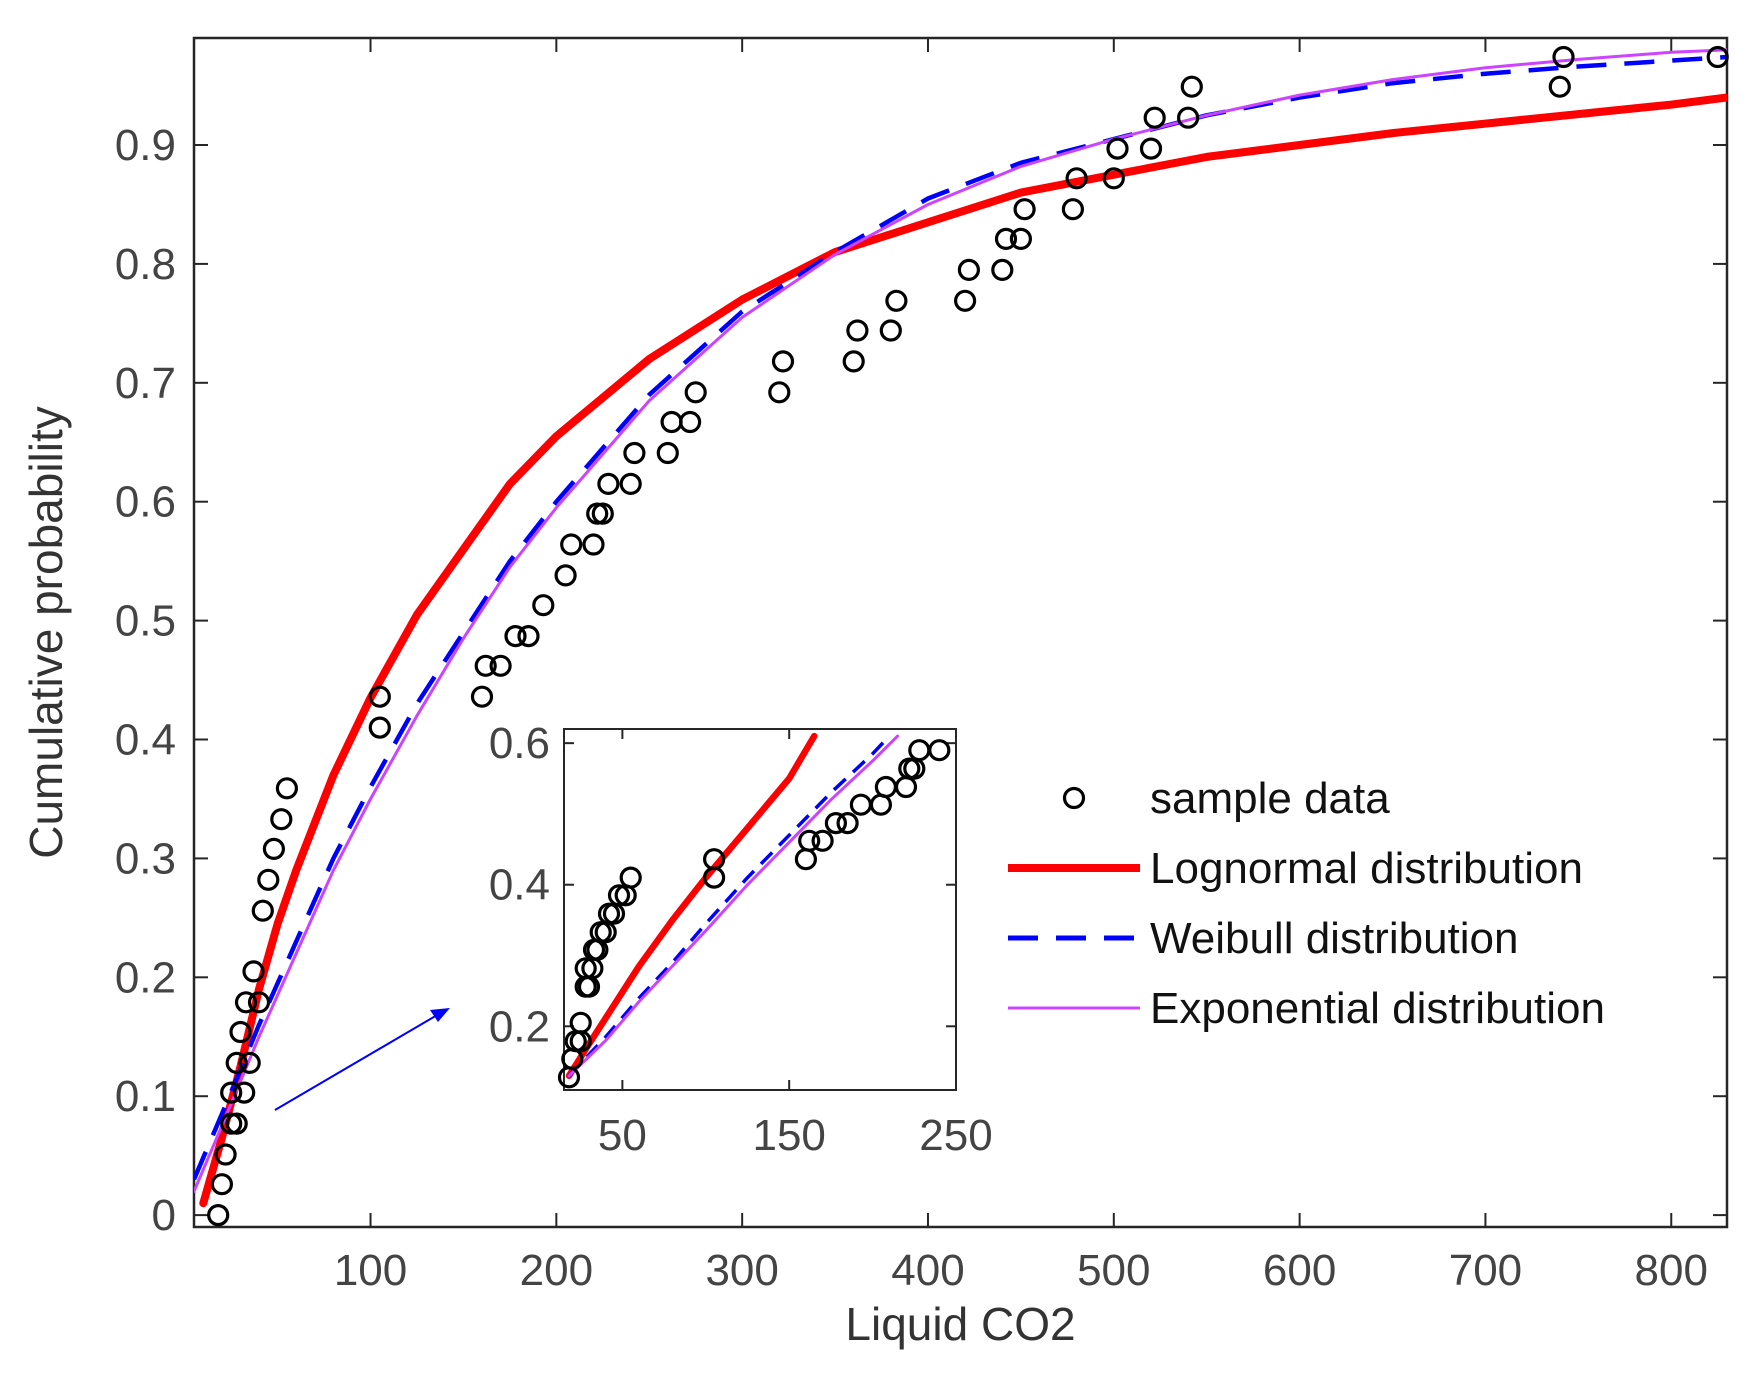  I want to click on inset-x-tick-label: 150, so click(788, 1135).